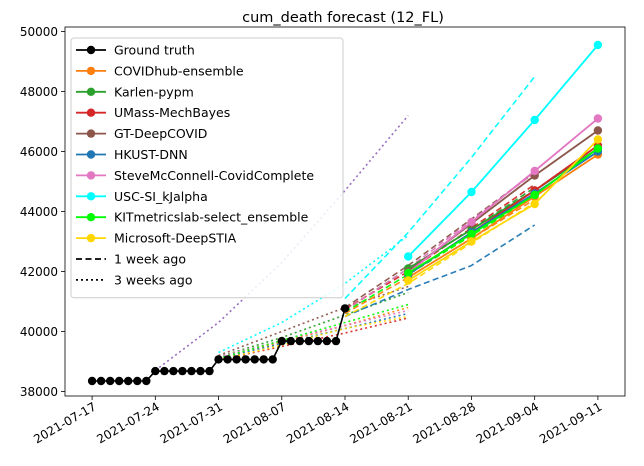  I want to click on forecast-line-usc-si-kjalpha, so click(503, 151).